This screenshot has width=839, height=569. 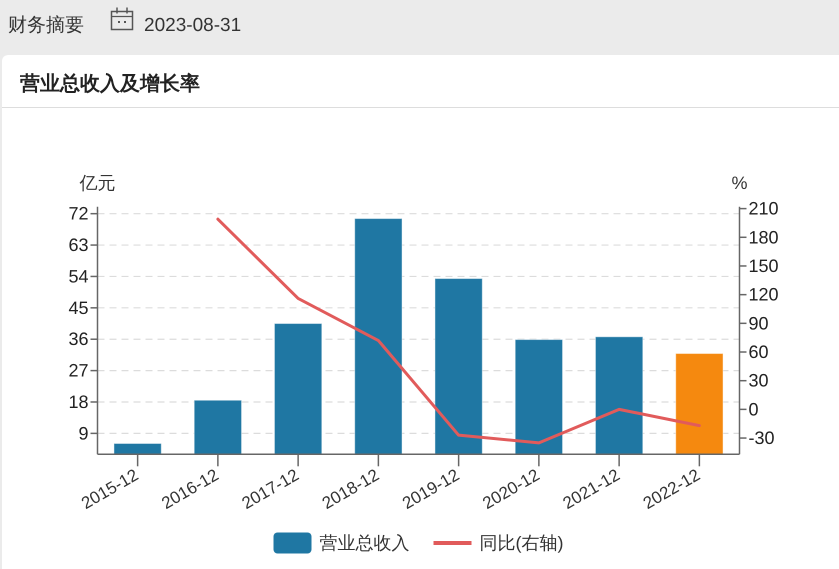 I want to click on text: 财务摘要, so click(x=46, y=25).